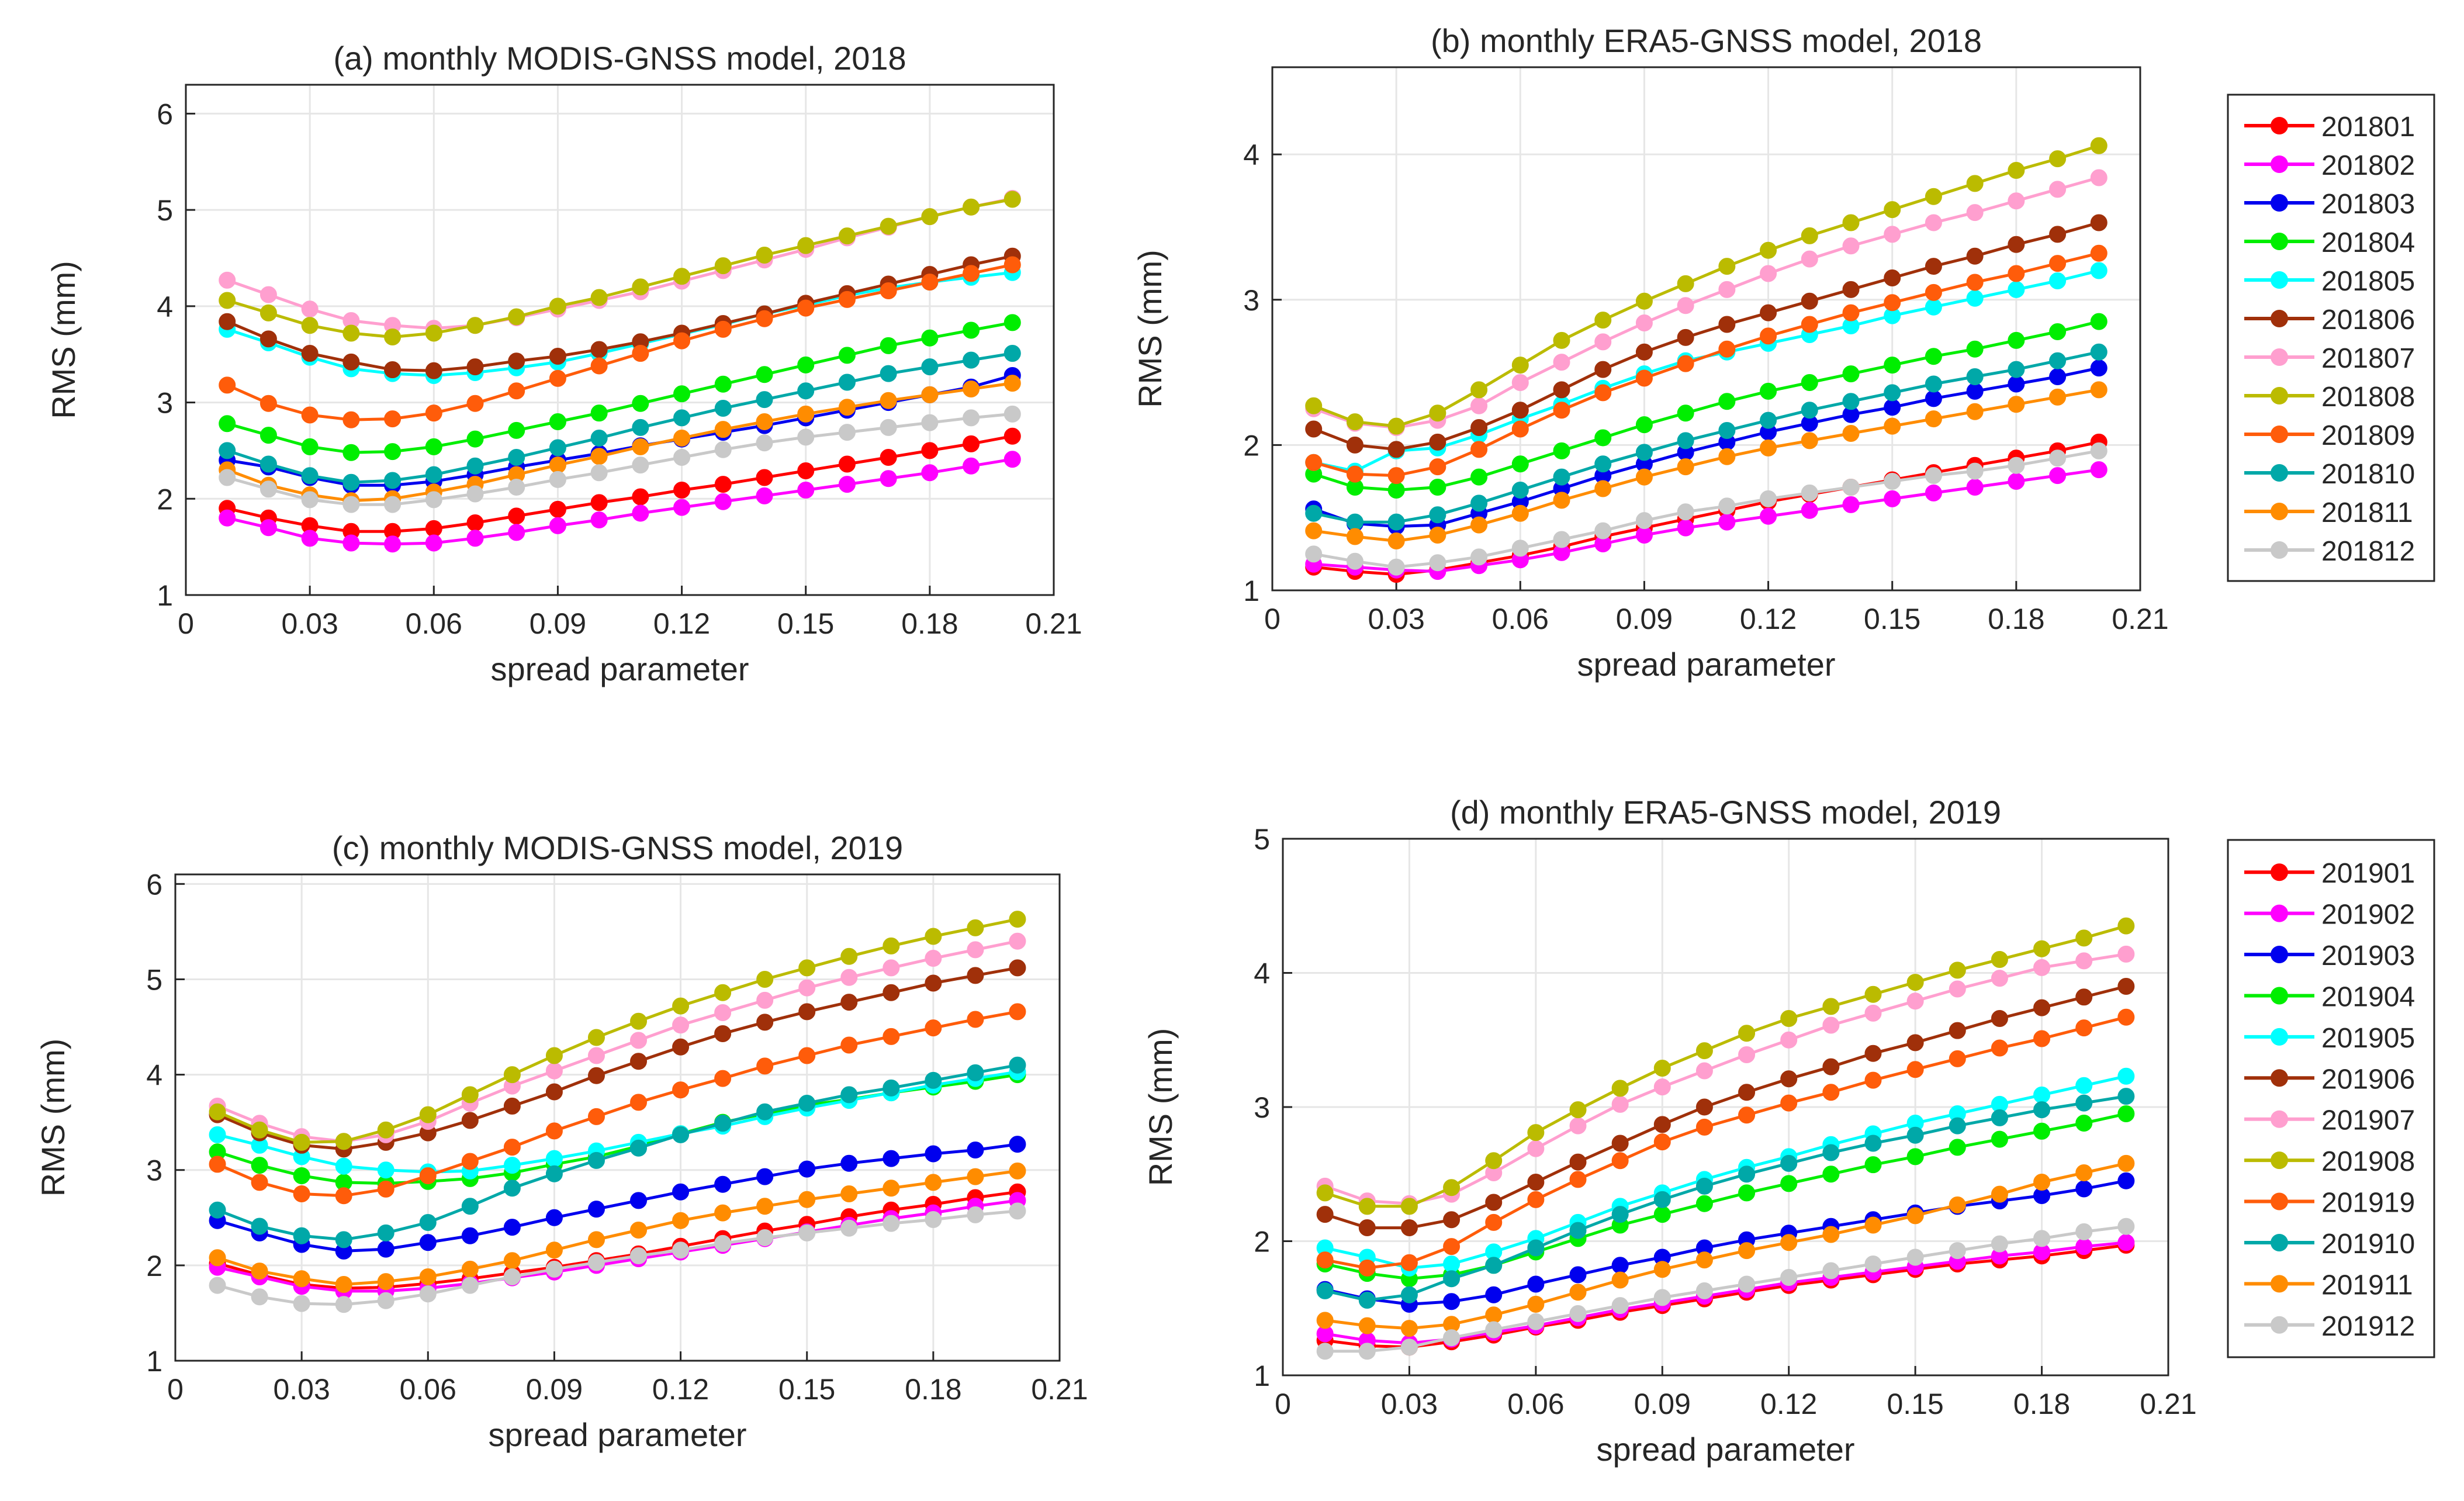 The image size is (2464, 1501). Describe the element at coordinates (2368, 955) in the screenshot. I see `legend-label: 201903` at that location.